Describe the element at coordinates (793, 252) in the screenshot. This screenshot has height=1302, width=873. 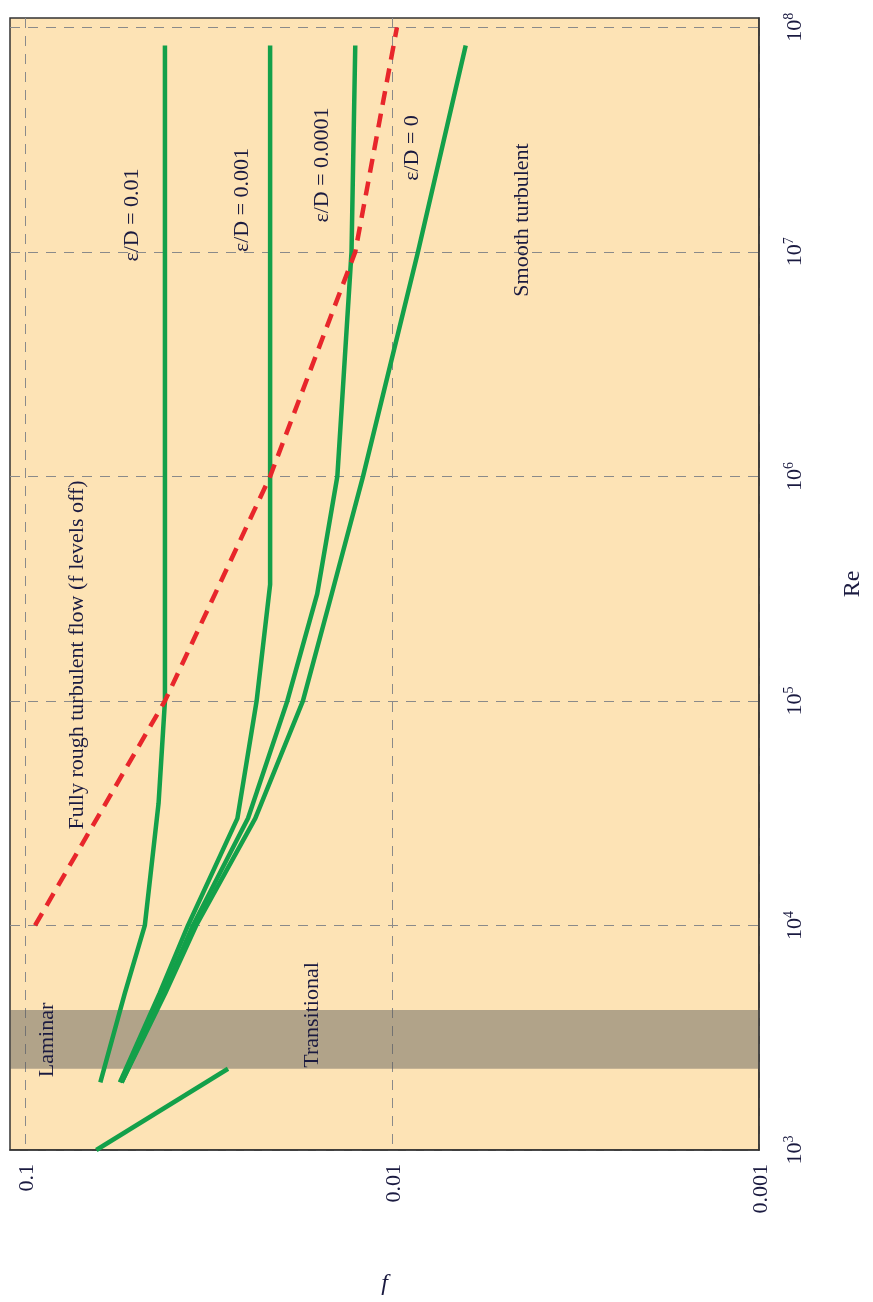
I see `y-tick-label: 10⁷` at that location.